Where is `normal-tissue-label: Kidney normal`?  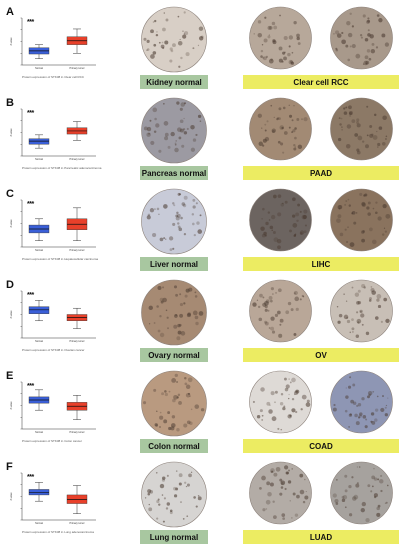
normal-tissue-label: Kidney normal is located at coordinates (174, 82).